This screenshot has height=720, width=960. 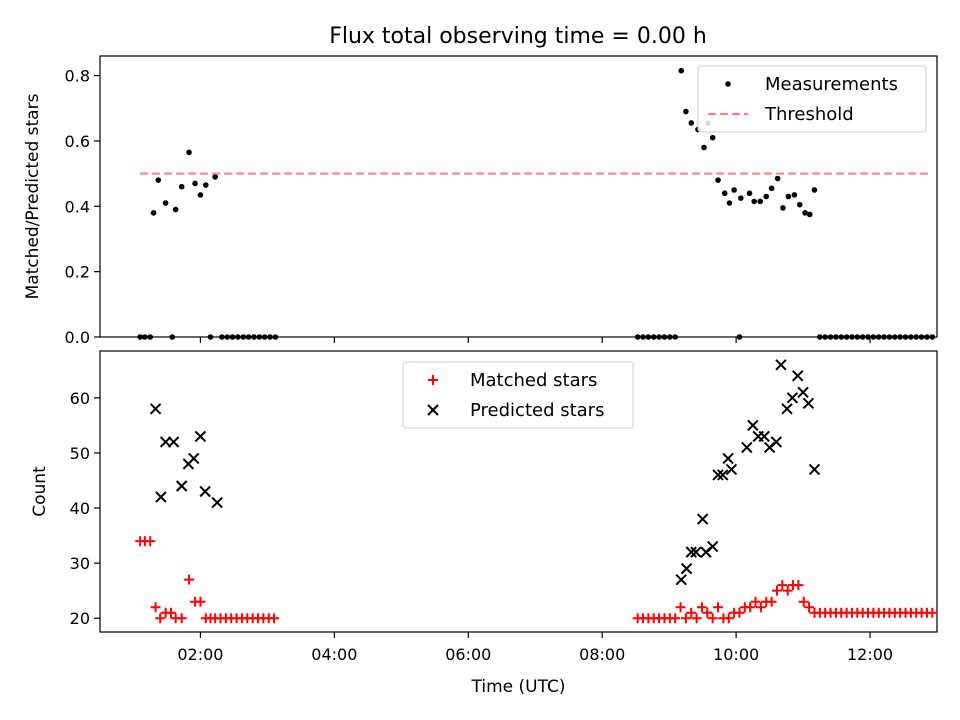 What do you see at coordinates (80, 398) in the screenshot?
I see `y-tick-label: 60` at bounding box center [80, 398].